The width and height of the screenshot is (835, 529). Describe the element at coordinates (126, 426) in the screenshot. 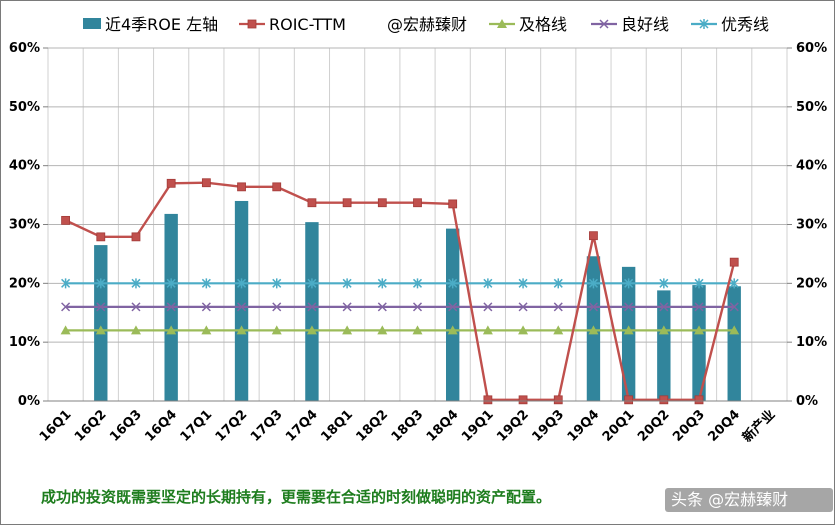

I see `x-tick-label: 16Q3` at that location.